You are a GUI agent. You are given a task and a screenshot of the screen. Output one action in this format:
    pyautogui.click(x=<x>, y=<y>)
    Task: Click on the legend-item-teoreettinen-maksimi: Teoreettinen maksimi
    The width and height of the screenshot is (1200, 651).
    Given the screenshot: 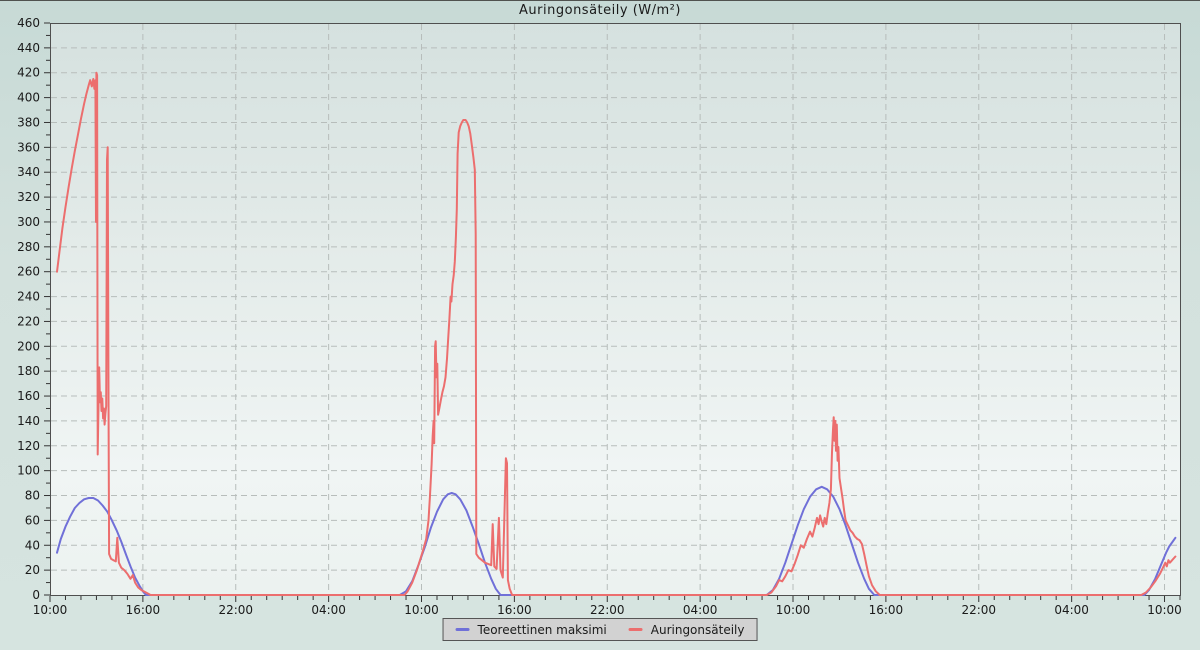 What is the action you would take?
    pyautogui.click(x=531, y=629)
    